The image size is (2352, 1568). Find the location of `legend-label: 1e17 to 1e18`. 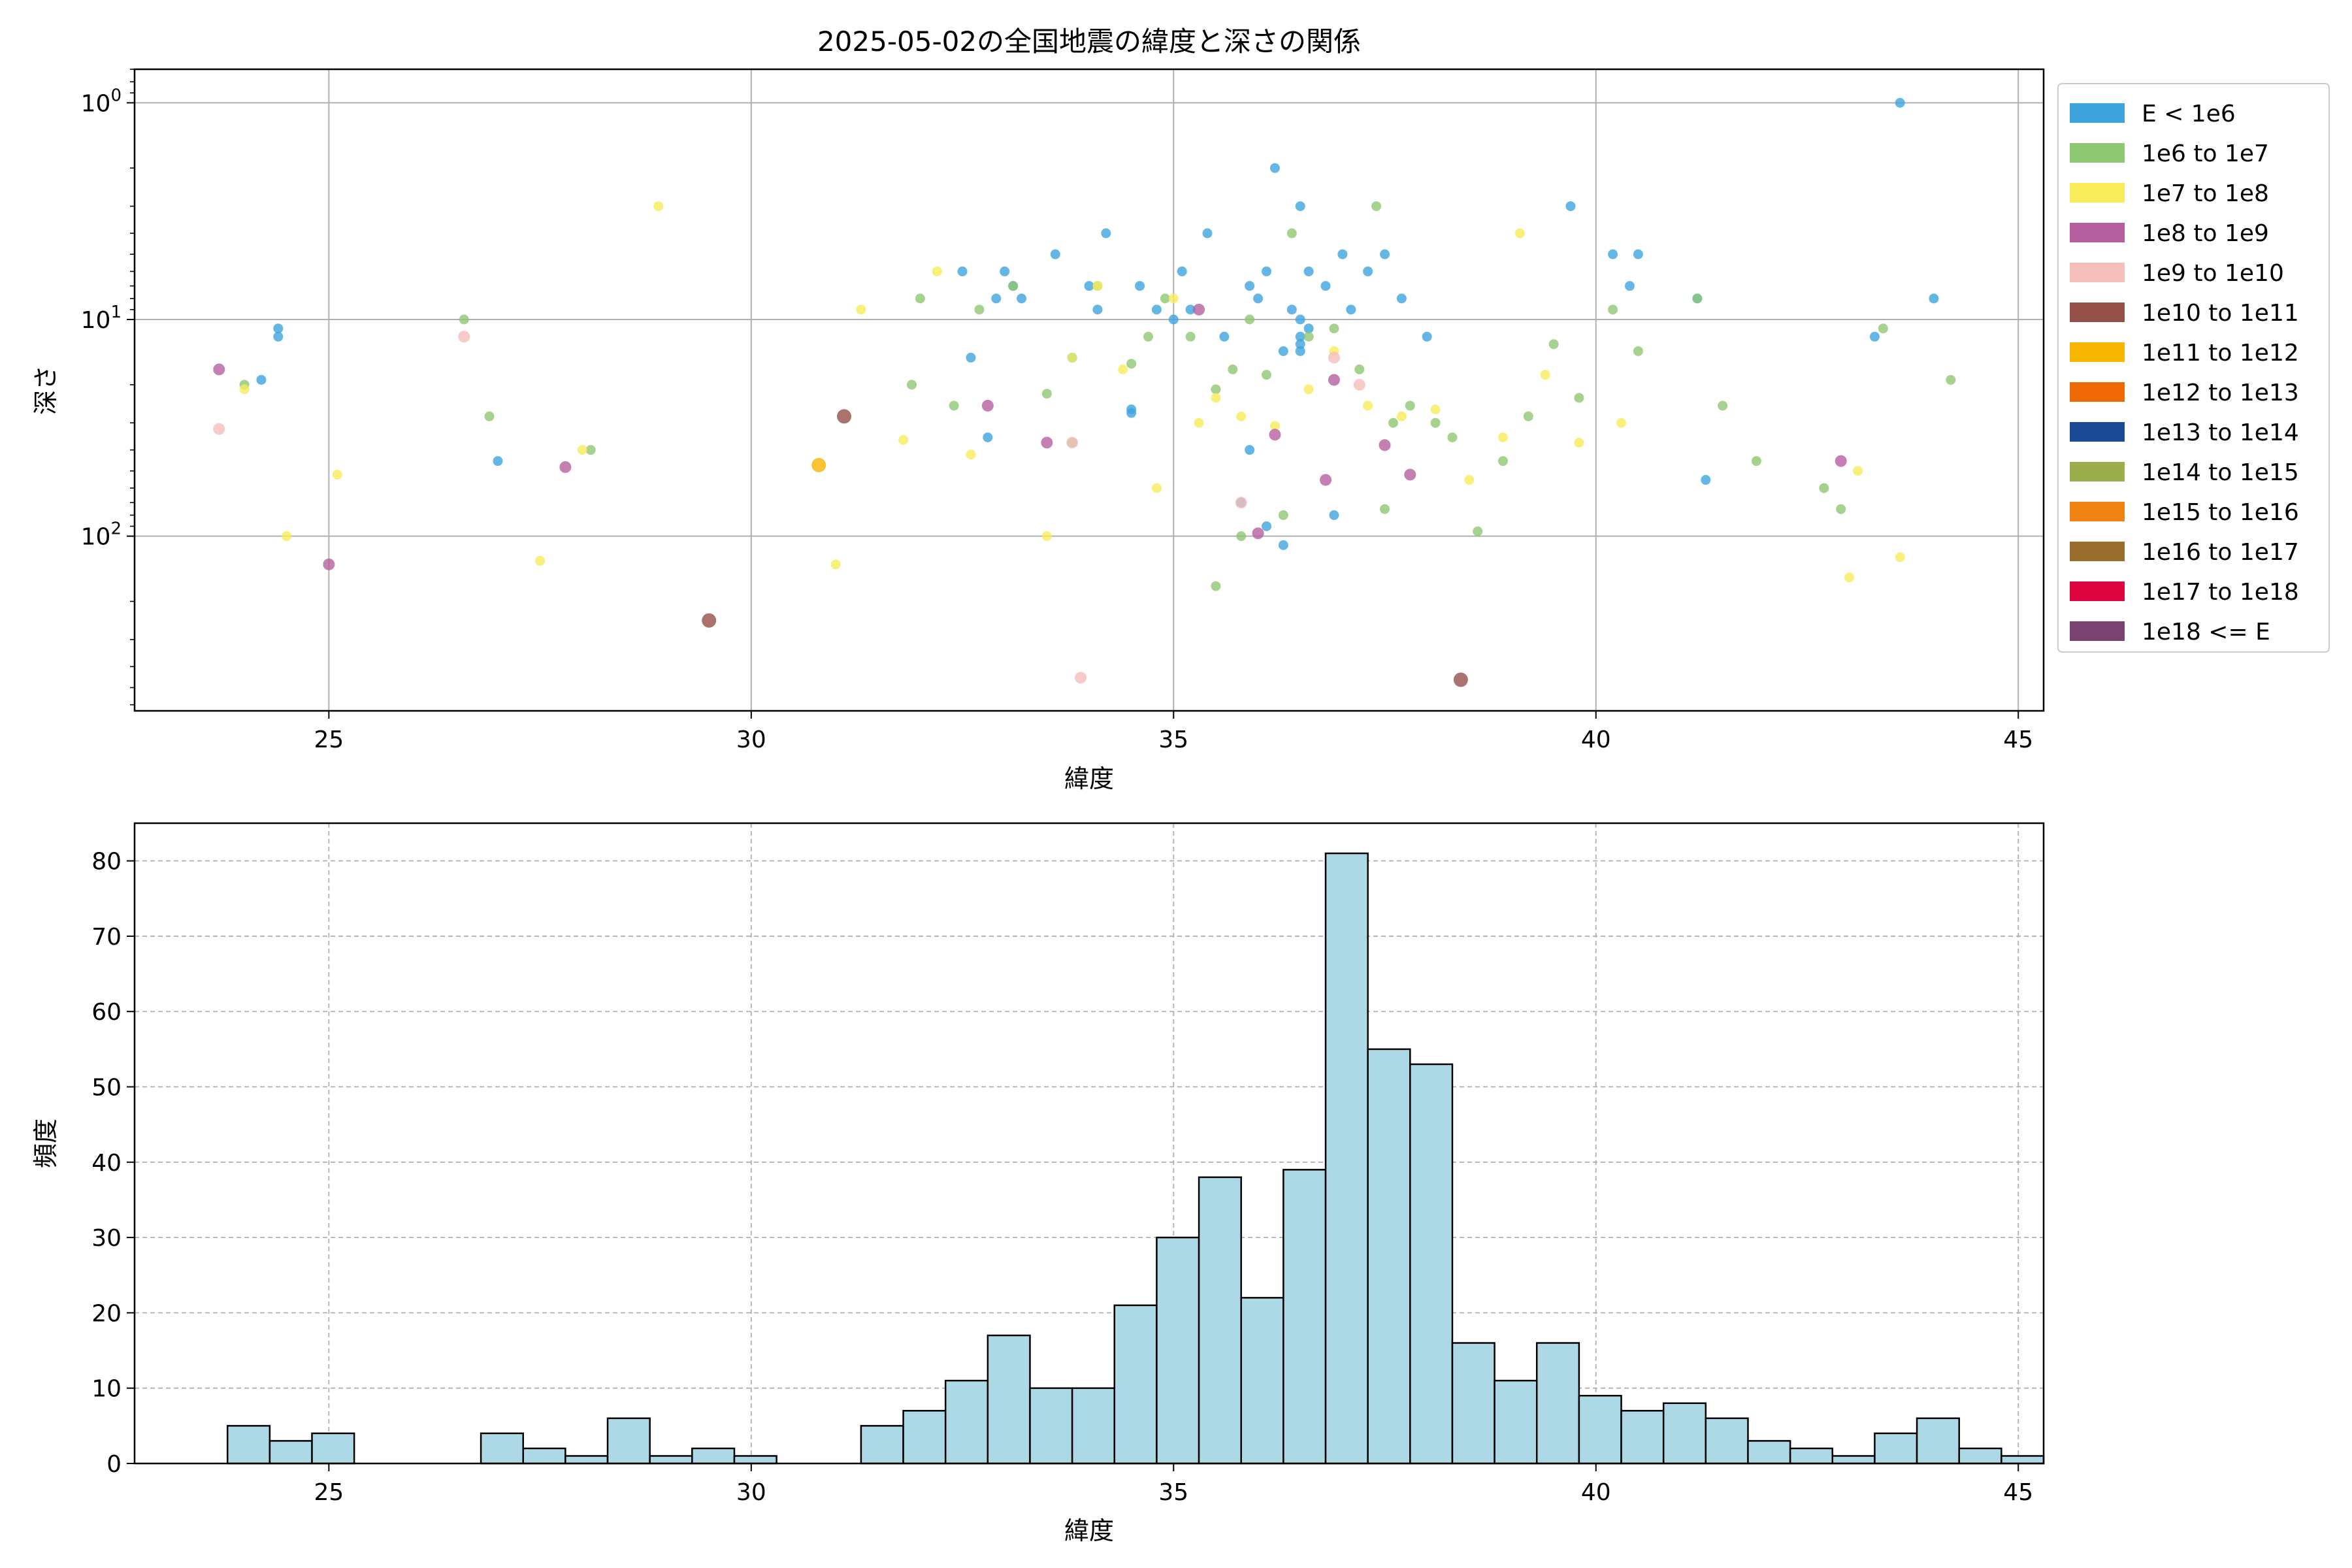

legend-label: 1e17 to 1e18 is located at coordinates (2220, 592).